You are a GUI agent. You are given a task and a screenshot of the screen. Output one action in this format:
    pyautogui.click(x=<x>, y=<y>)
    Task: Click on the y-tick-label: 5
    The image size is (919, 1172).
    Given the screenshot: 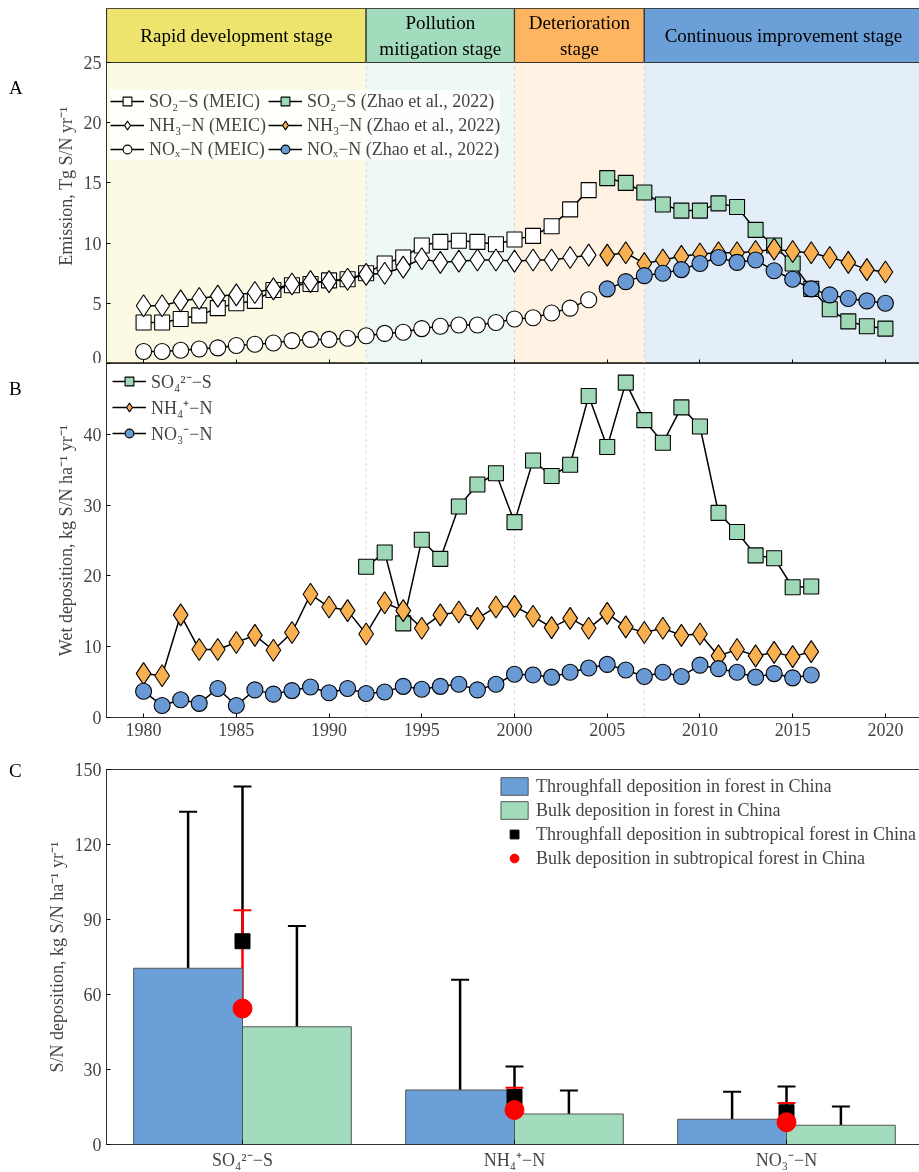 What is the action you would take?
    pyautogui.click(x=97, y=303)
    